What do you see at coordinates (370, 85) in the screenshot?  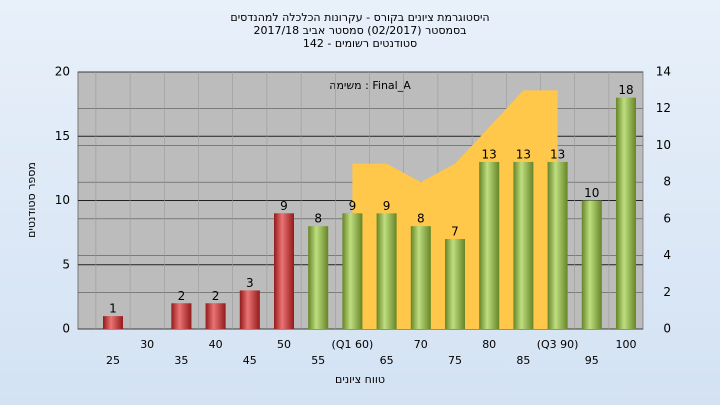 I see `annotation: משימה : Final_A` at bounding box center [370, 85].